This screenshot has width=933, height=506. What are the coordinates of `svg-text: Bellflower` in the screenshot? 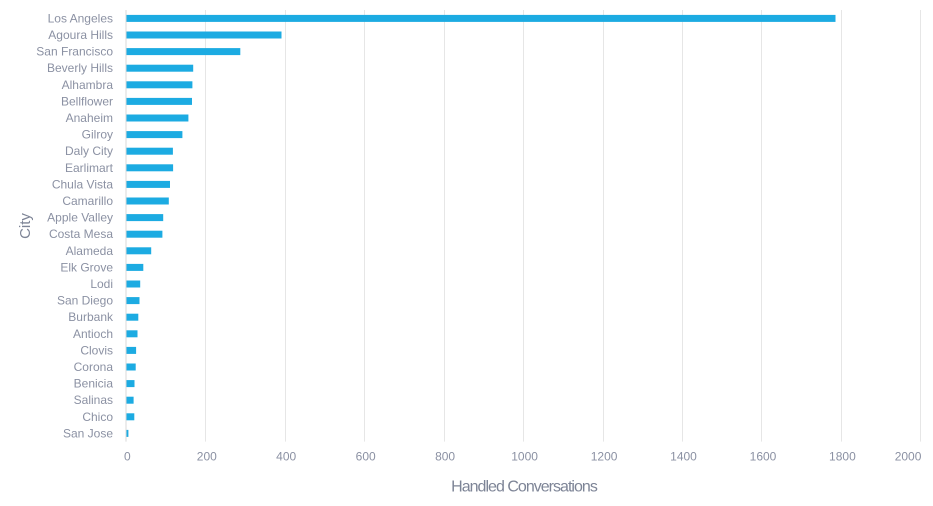 It's located at (87, 101).